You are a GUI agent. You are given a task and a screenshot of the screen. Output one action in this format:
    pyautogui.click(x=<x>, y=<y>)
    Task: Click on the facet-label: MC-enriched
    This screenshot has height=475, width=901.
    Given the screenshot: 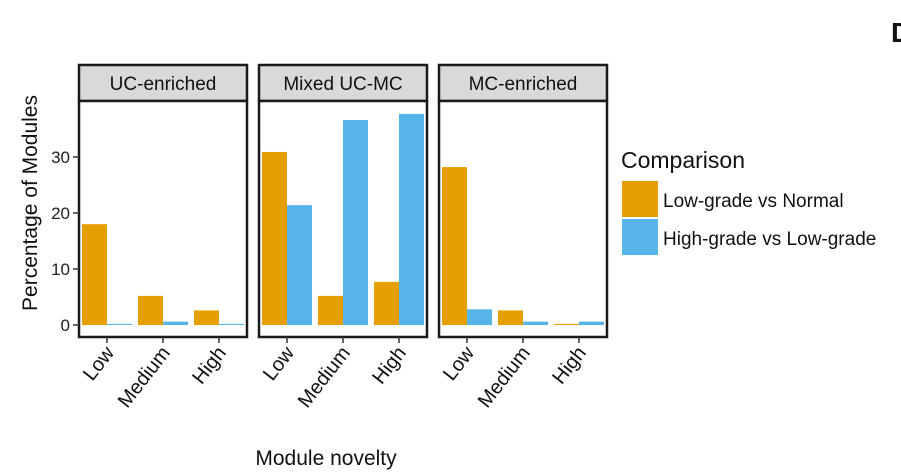 What is the action you would take?
    pyautogui.click(x=523, y=84)
    